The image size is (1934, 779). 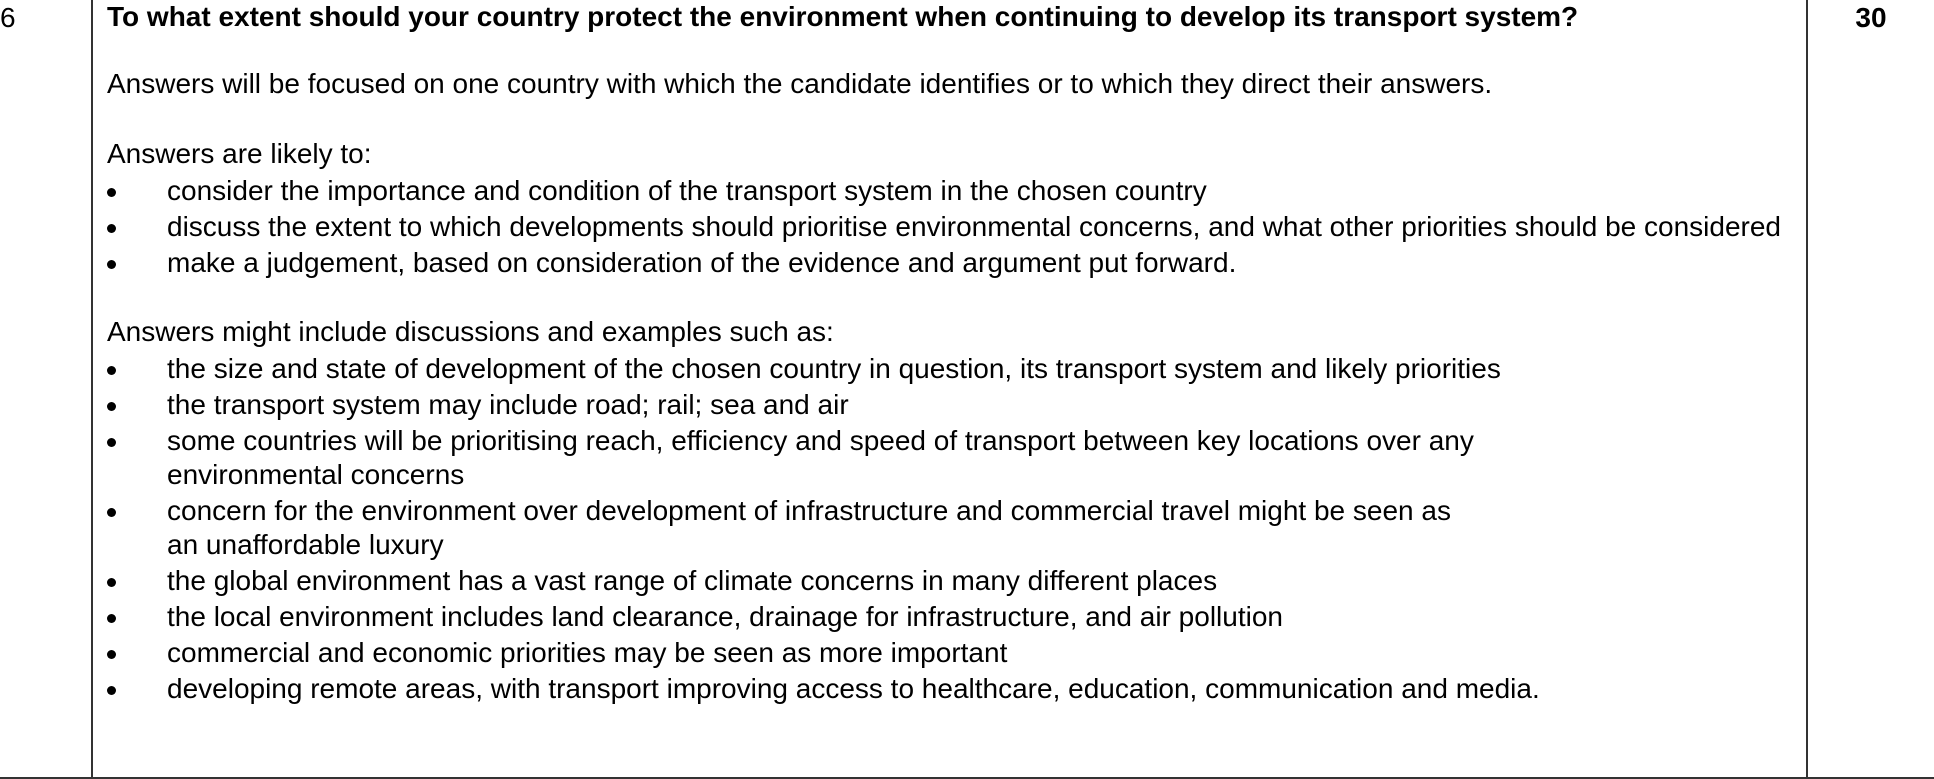 What do you see at coordinates (92, 389) in the screenshot?
I see `column-divider-left` at bounding box center [92, 389].